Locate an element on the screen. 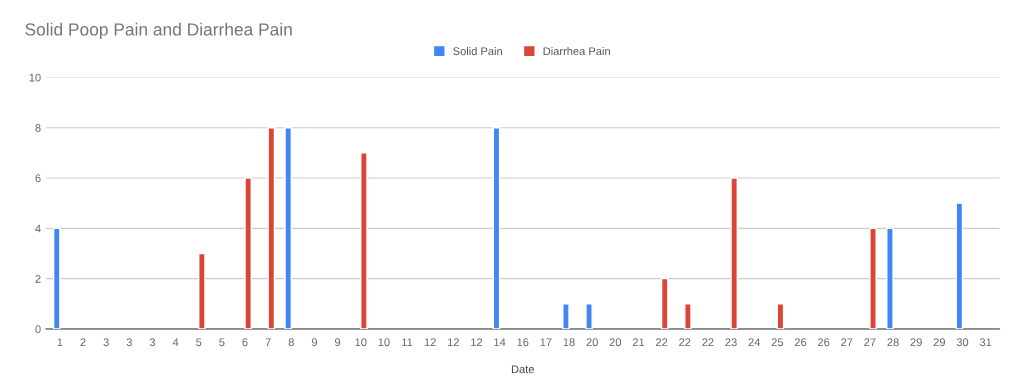 The image size is (1022, 387). y-tick-label: 10 is located at coordinates (35, 77).